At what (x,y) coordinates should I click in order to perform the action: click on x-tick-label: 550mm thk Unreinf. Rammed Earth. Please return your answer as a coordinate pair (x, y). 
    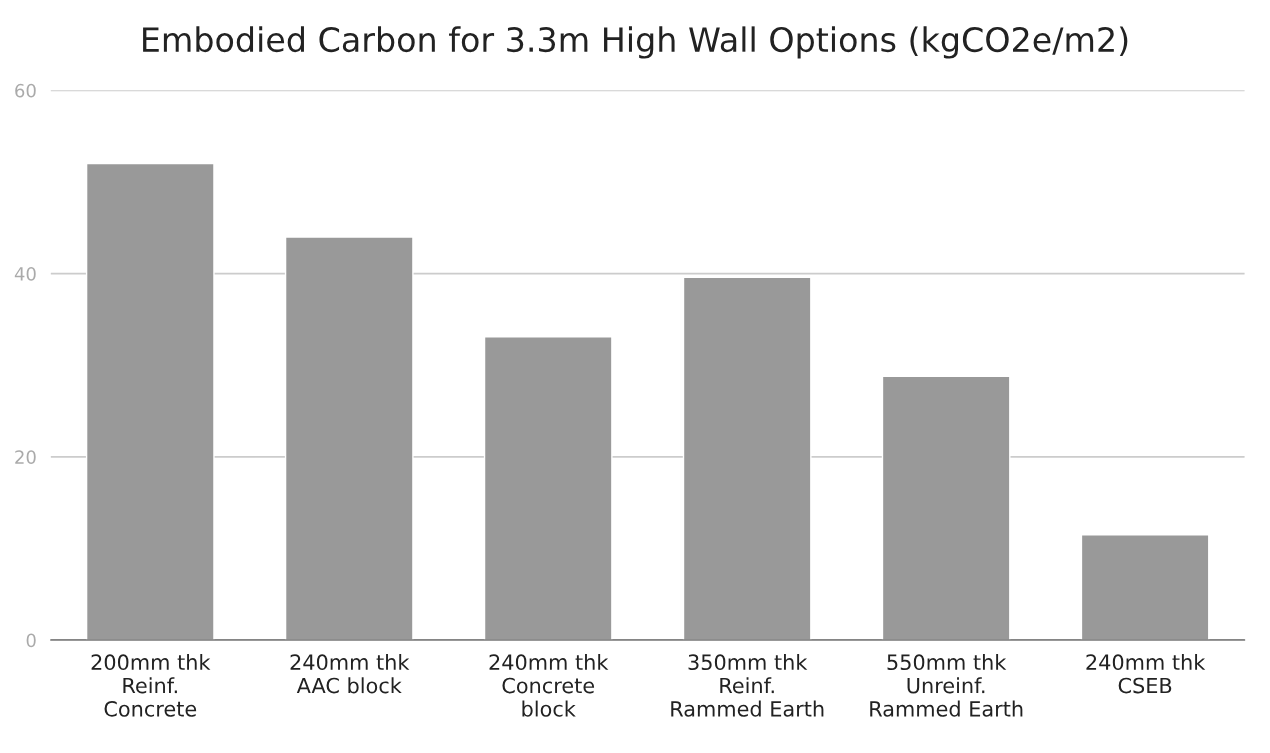
    Looking at the image, I should click on (946, 685).